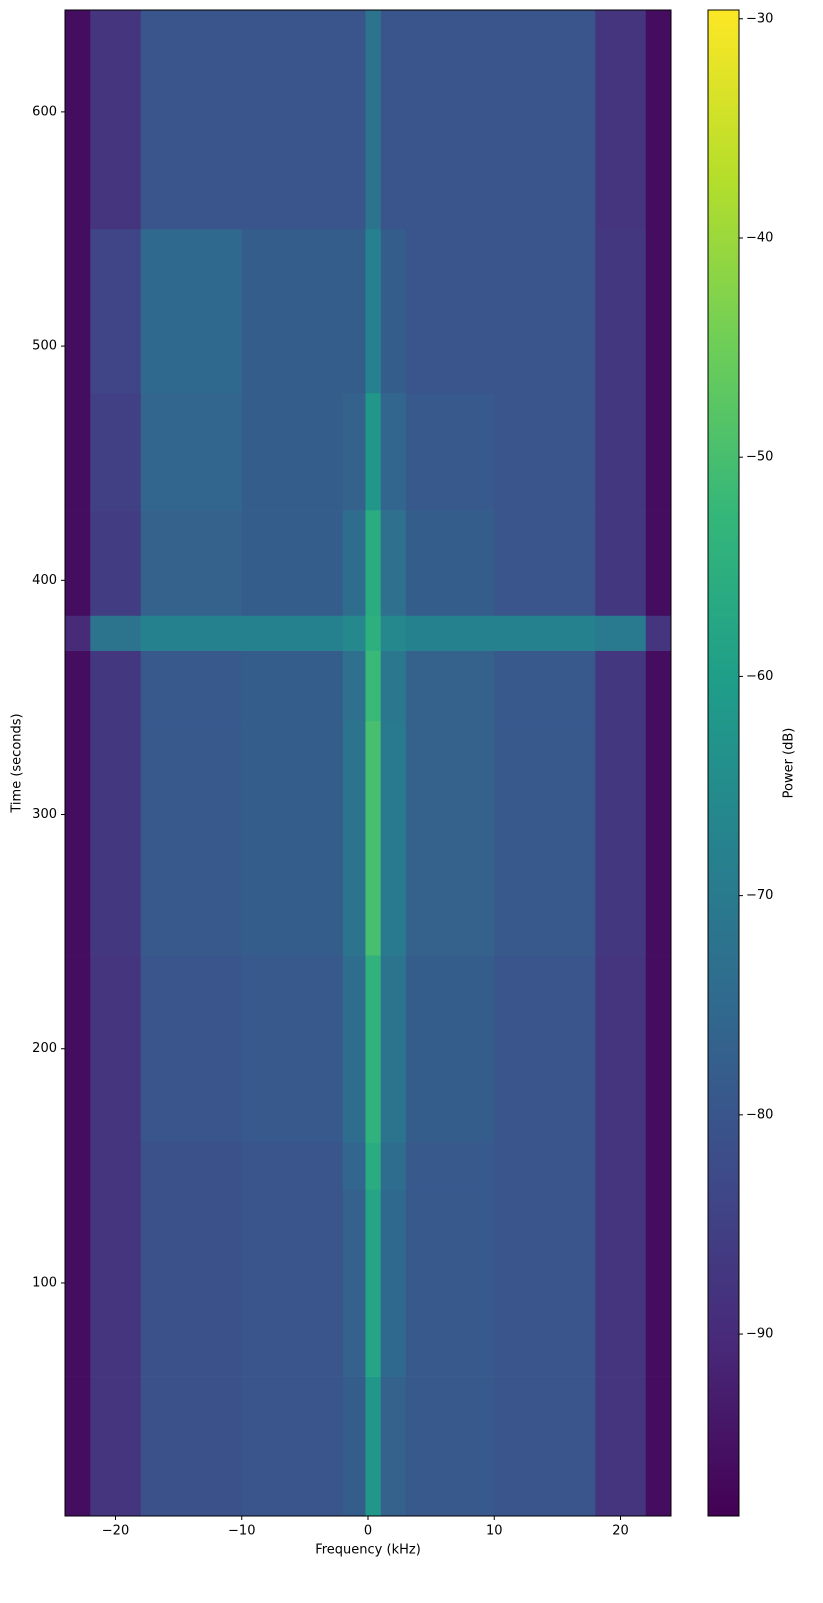  Describe the element at coordinates (241, 1531) in the screenshot. I see `x-tick-label: −10` at that location.